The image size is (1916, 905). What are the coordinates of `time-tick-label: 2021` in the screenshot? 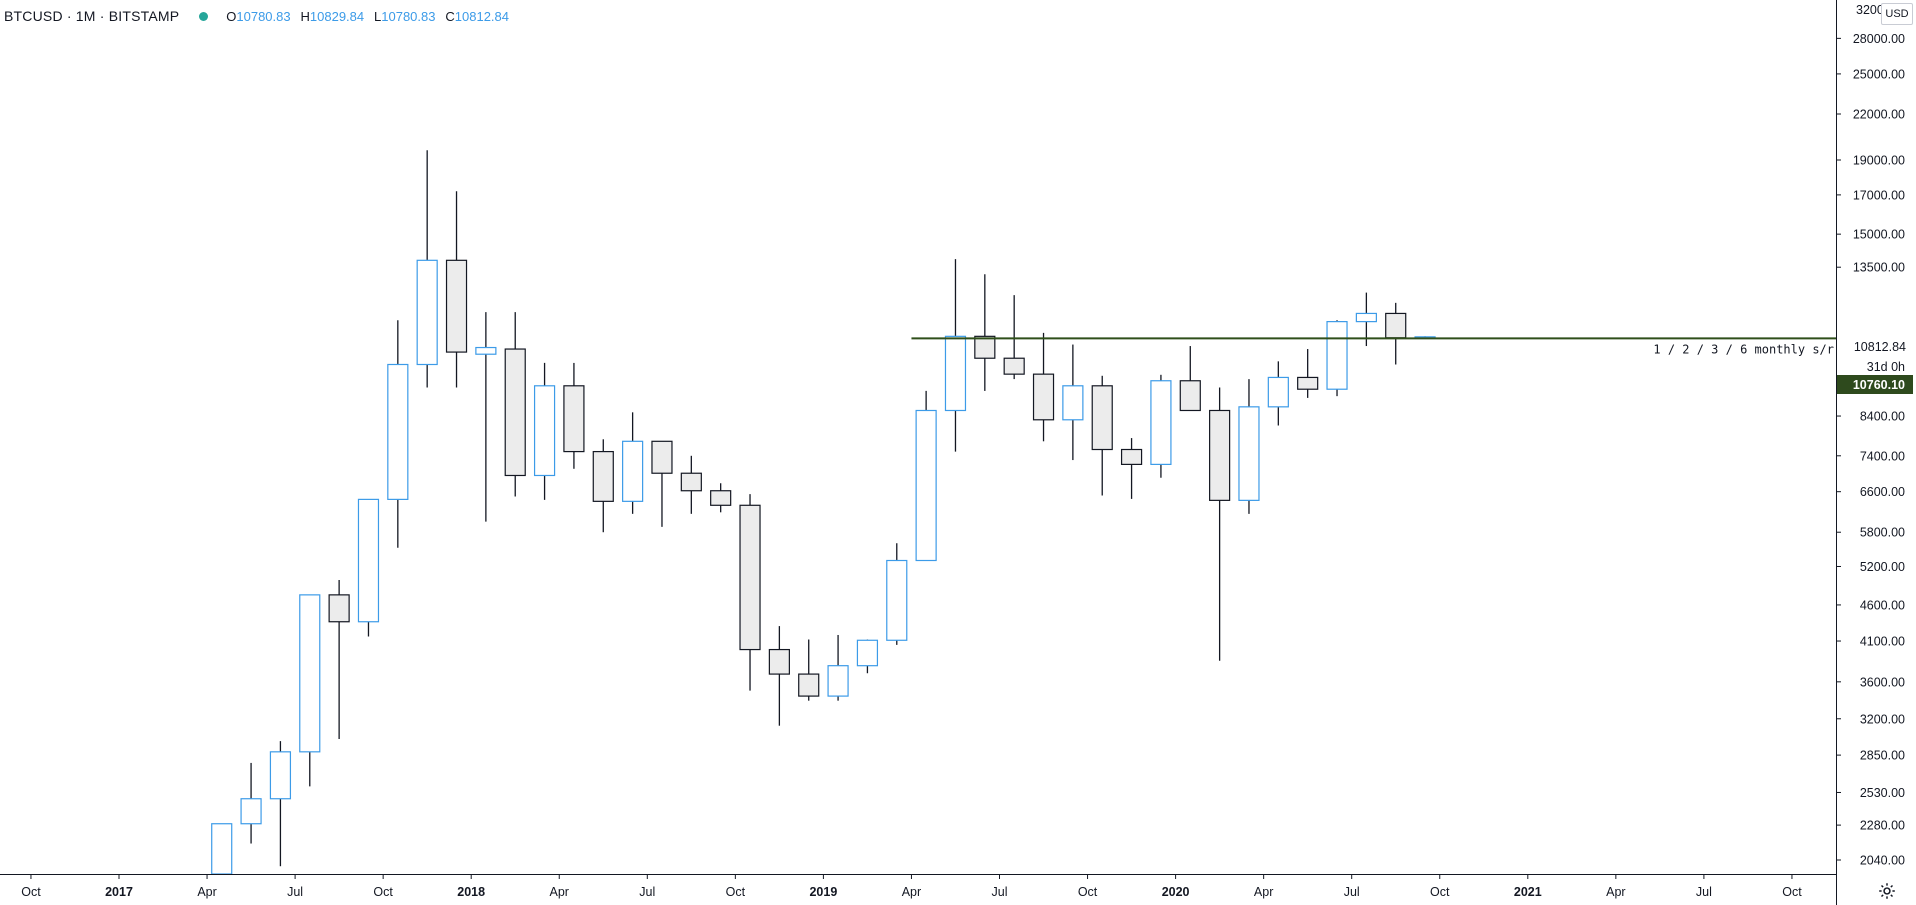 It's located at (1528, 892).